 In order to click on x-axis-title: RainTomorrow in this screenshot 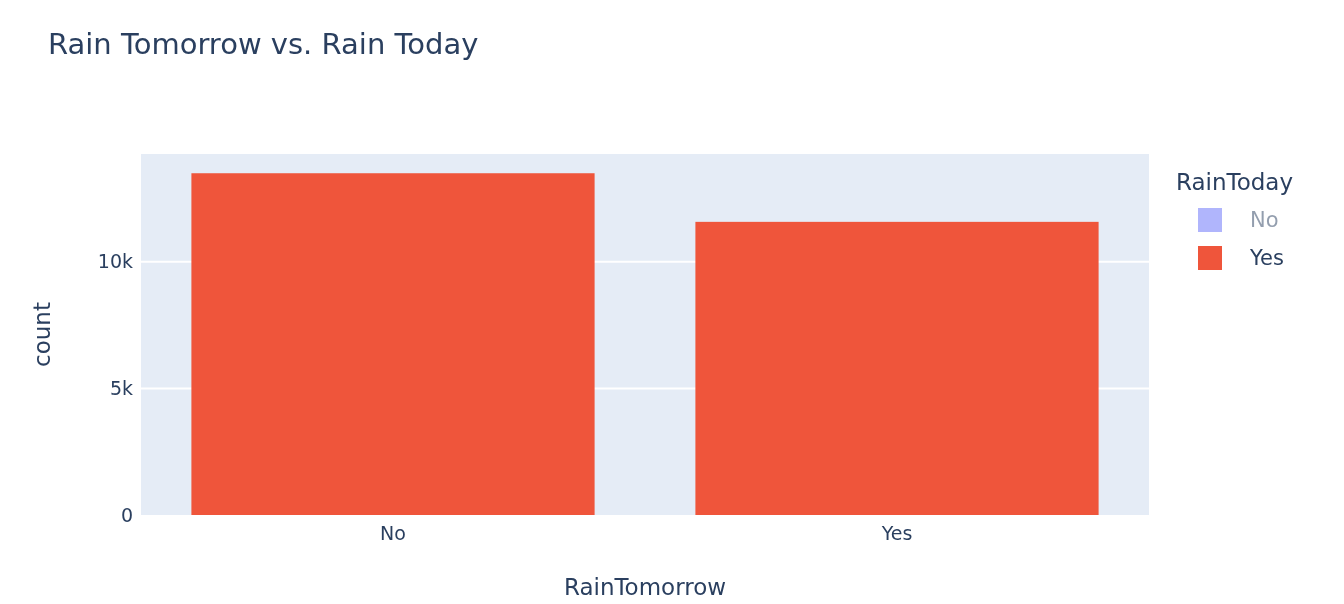, I will do `click(645, 587)`.